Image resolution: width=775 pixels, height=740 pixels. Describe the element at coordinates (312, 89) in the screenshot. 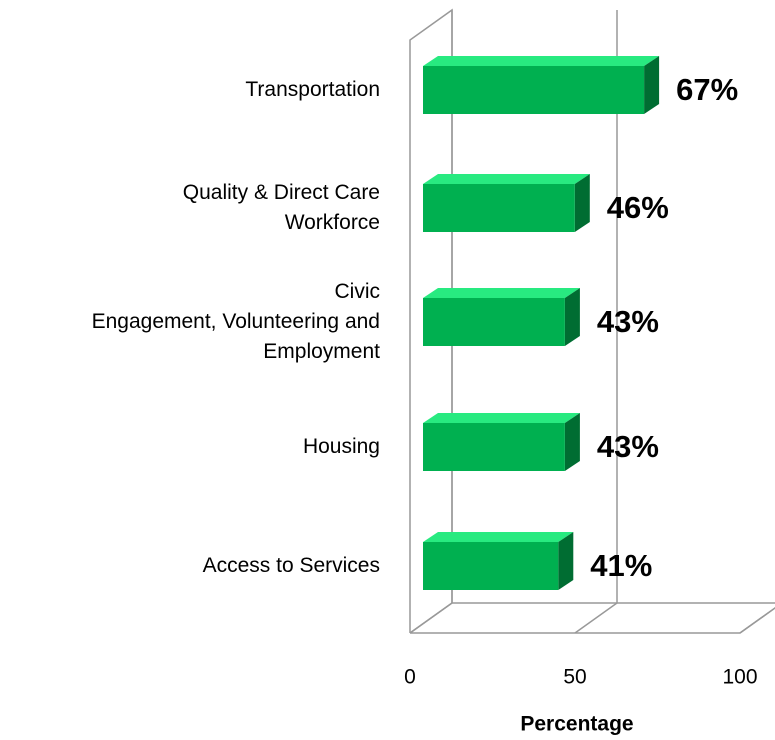

I see `category-label: Transportation` at that location.